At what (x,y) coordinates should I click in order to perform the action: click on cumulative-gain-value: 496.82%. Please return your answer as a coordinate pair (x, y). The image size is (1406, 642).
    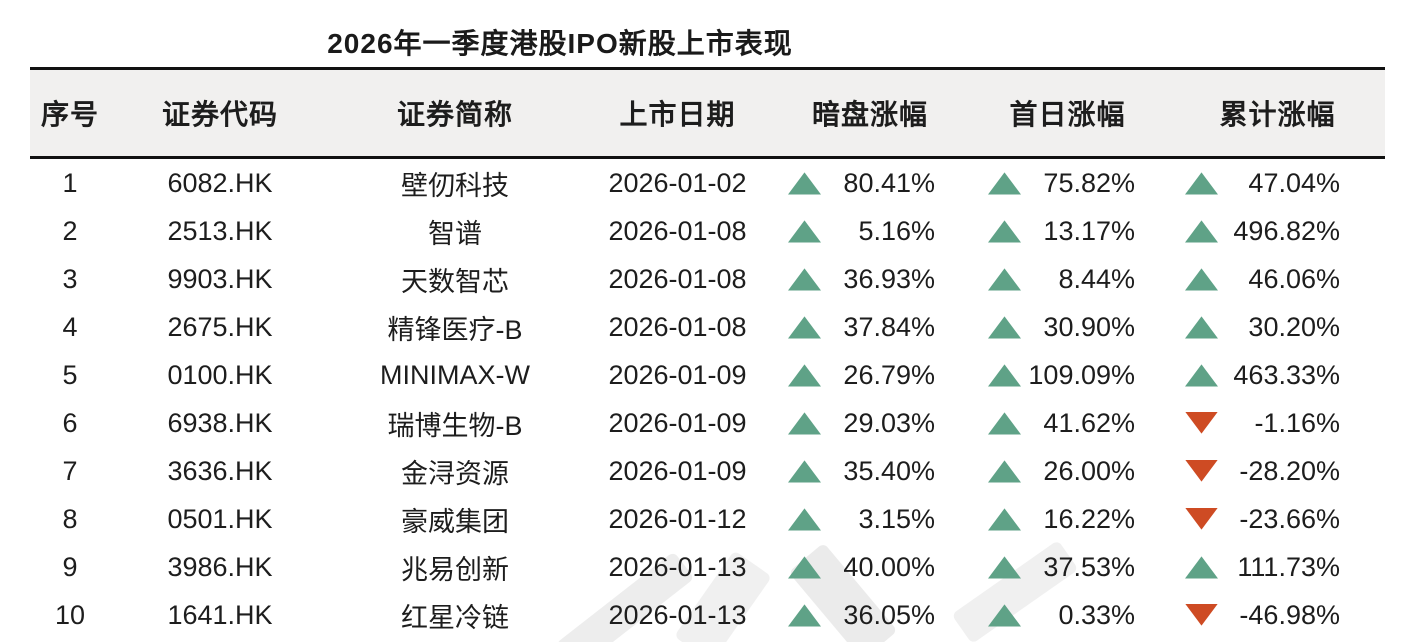
    Looking at the image, I should click on (1286, 230).